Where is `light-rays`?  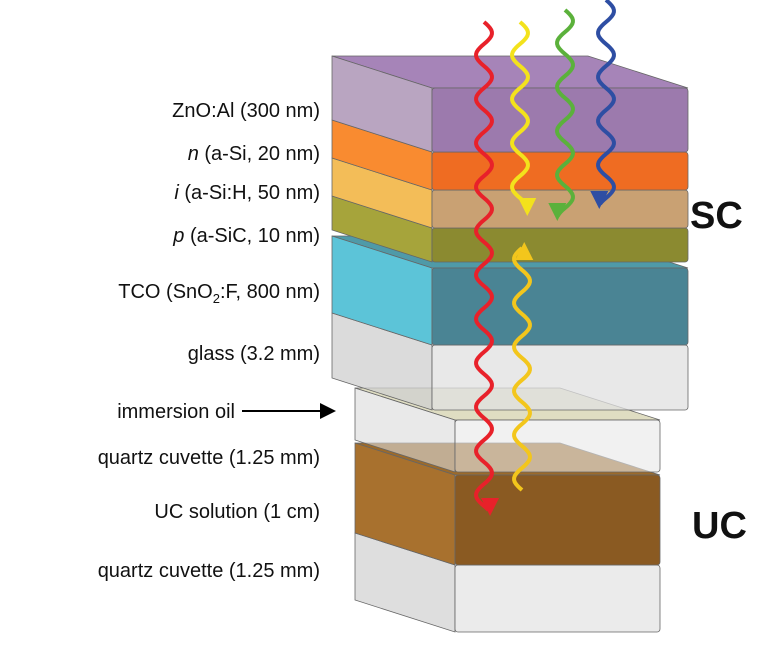
light-rays is located at coordinates (545, 258).